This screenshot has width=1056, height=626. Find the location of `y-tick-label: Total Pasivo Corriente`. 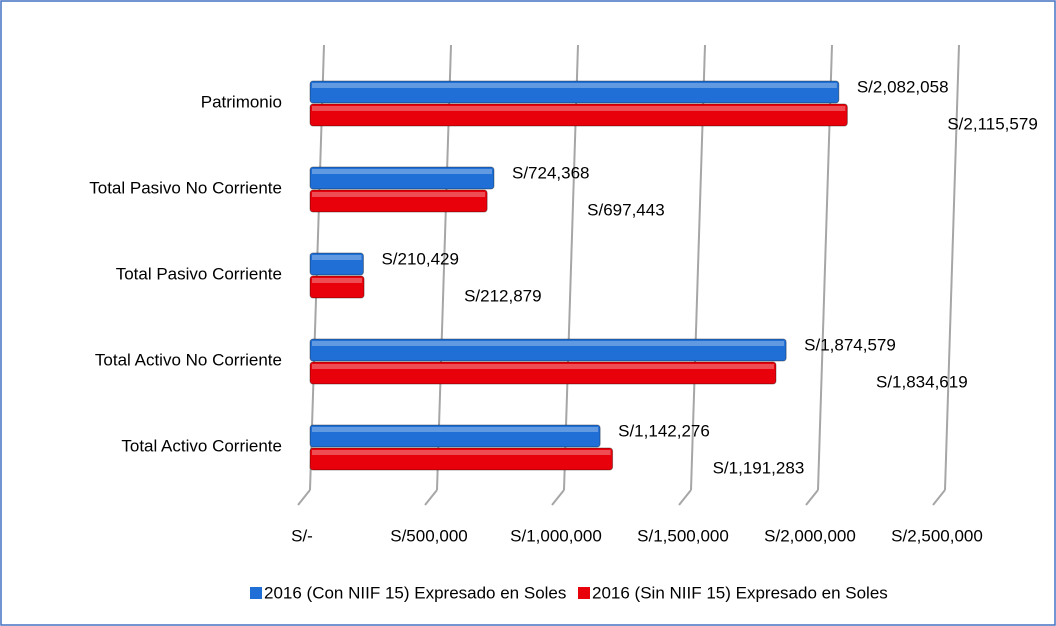

y-tick-label: Total Pasivo Corriente is located at coordinates (199, 273).